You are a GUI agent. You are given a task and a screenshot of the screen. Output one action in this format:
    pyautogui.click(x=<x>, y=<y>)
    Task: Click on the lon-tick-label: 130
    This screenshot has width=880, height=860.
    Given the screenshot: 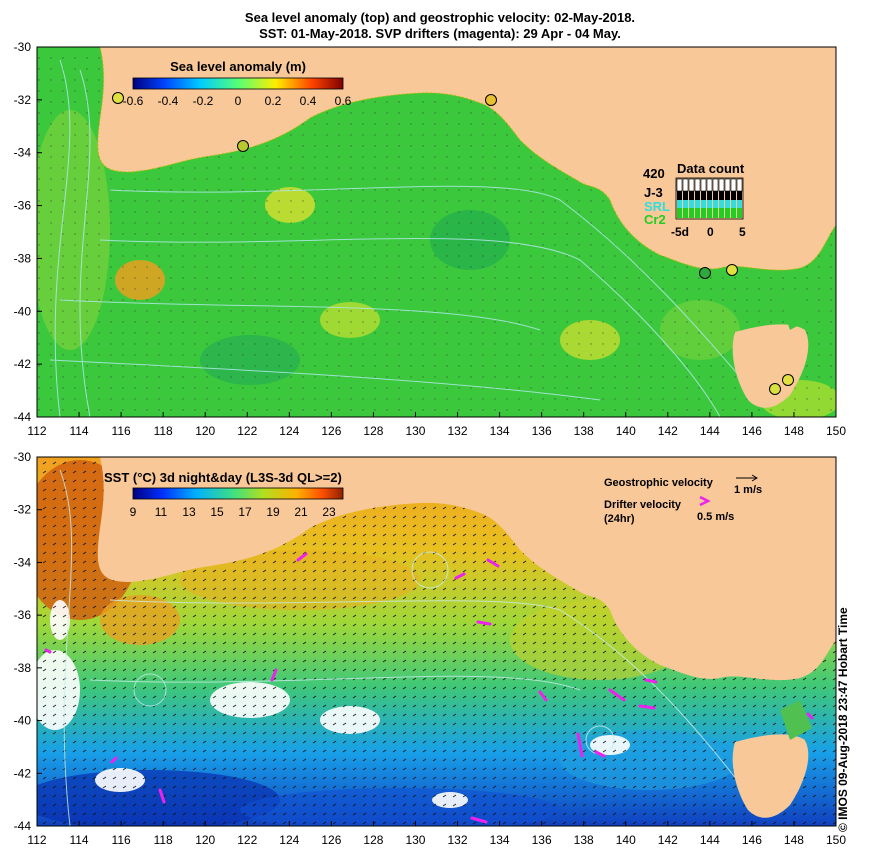 What is the action you would take?
    pyautogui.click(x=415, y=840)
    